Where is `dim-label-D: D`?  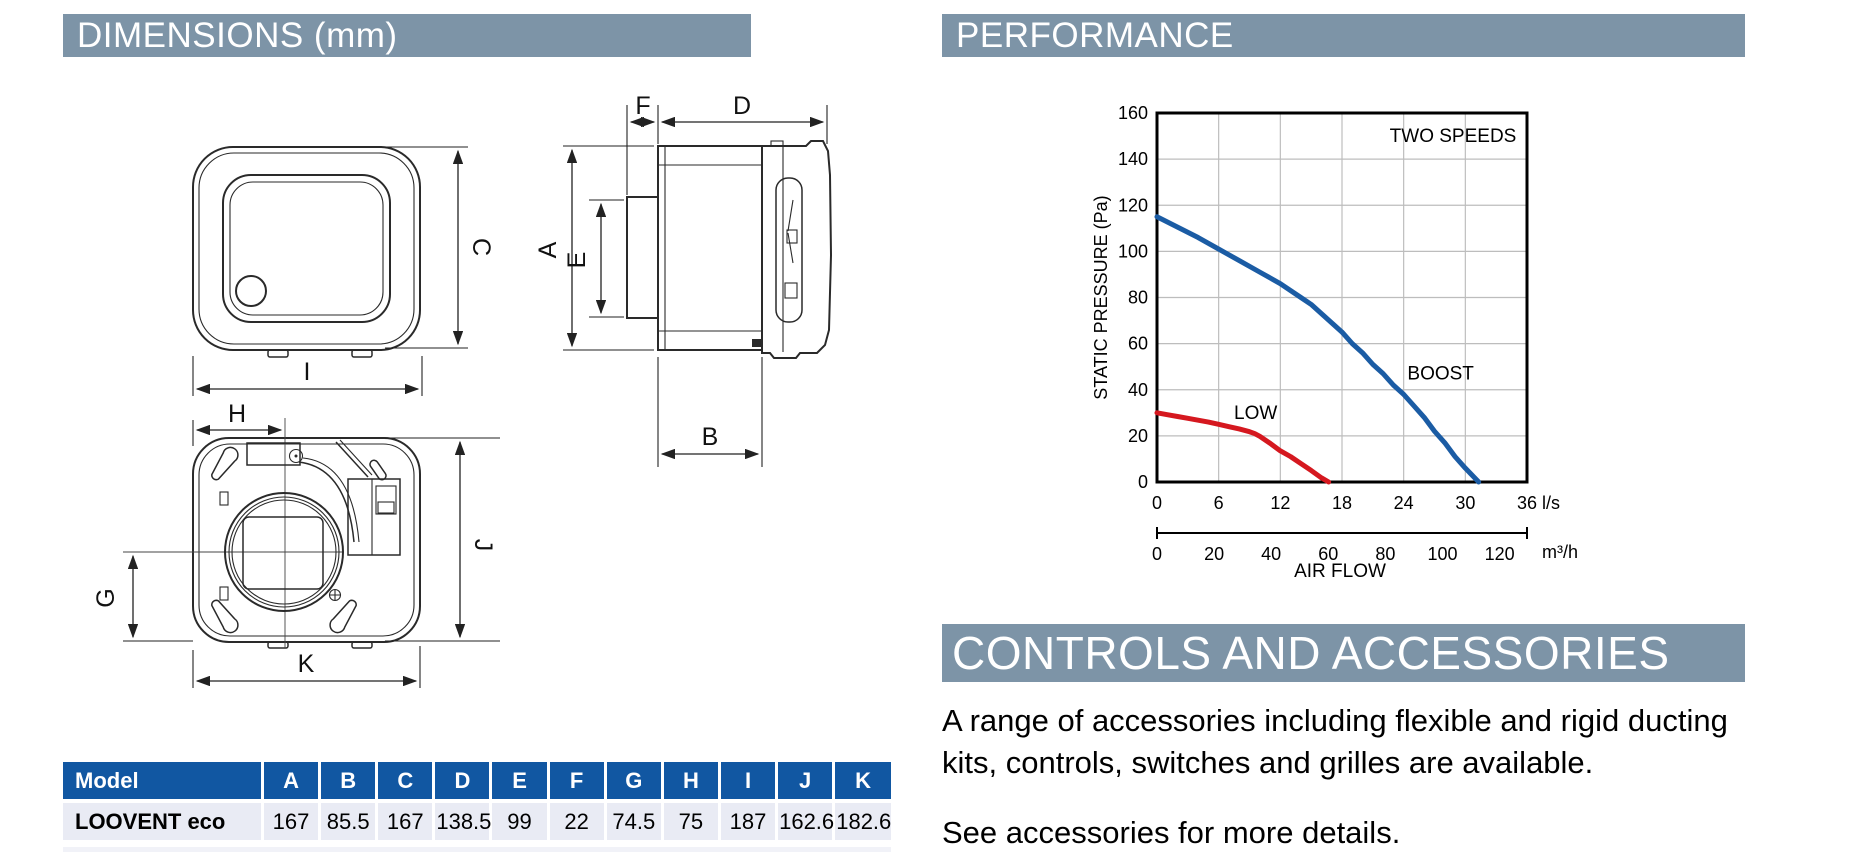 dim-label-D: D is located at coordinates (742, 106).